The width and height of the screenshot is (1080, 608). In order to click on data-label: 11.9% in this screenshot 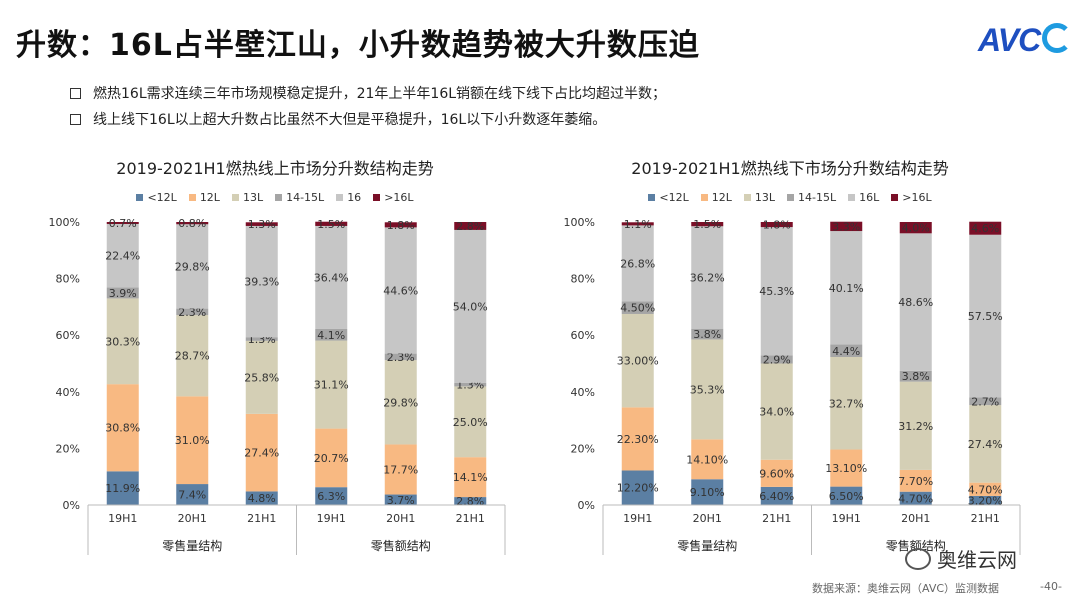, I will do `click(122, 488)`.